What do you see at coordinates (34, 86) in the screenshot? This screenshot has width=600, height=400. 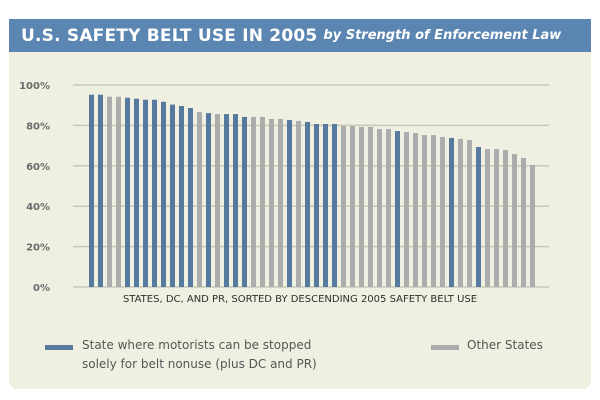 I see `y-tick-label: 100%` at bounding box center [34, 86].